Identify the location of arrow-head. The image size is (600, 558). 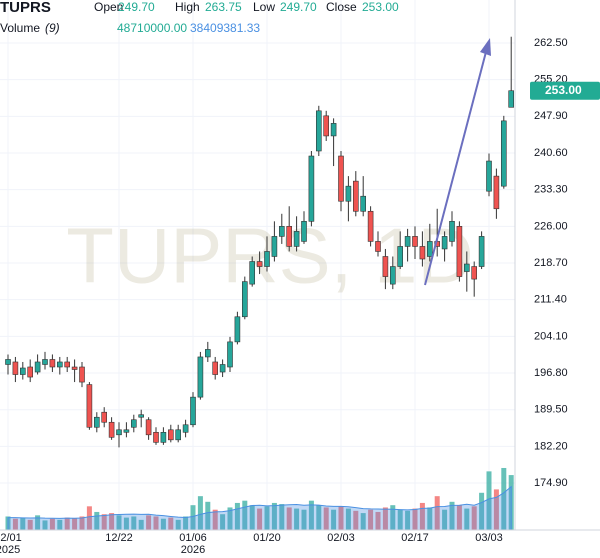
(485, 47).